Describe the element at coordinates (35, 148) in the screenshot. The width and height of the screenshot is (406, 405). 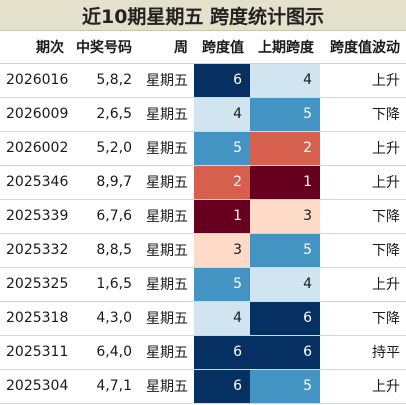
I see `cell-issue: 2026002` at that location.